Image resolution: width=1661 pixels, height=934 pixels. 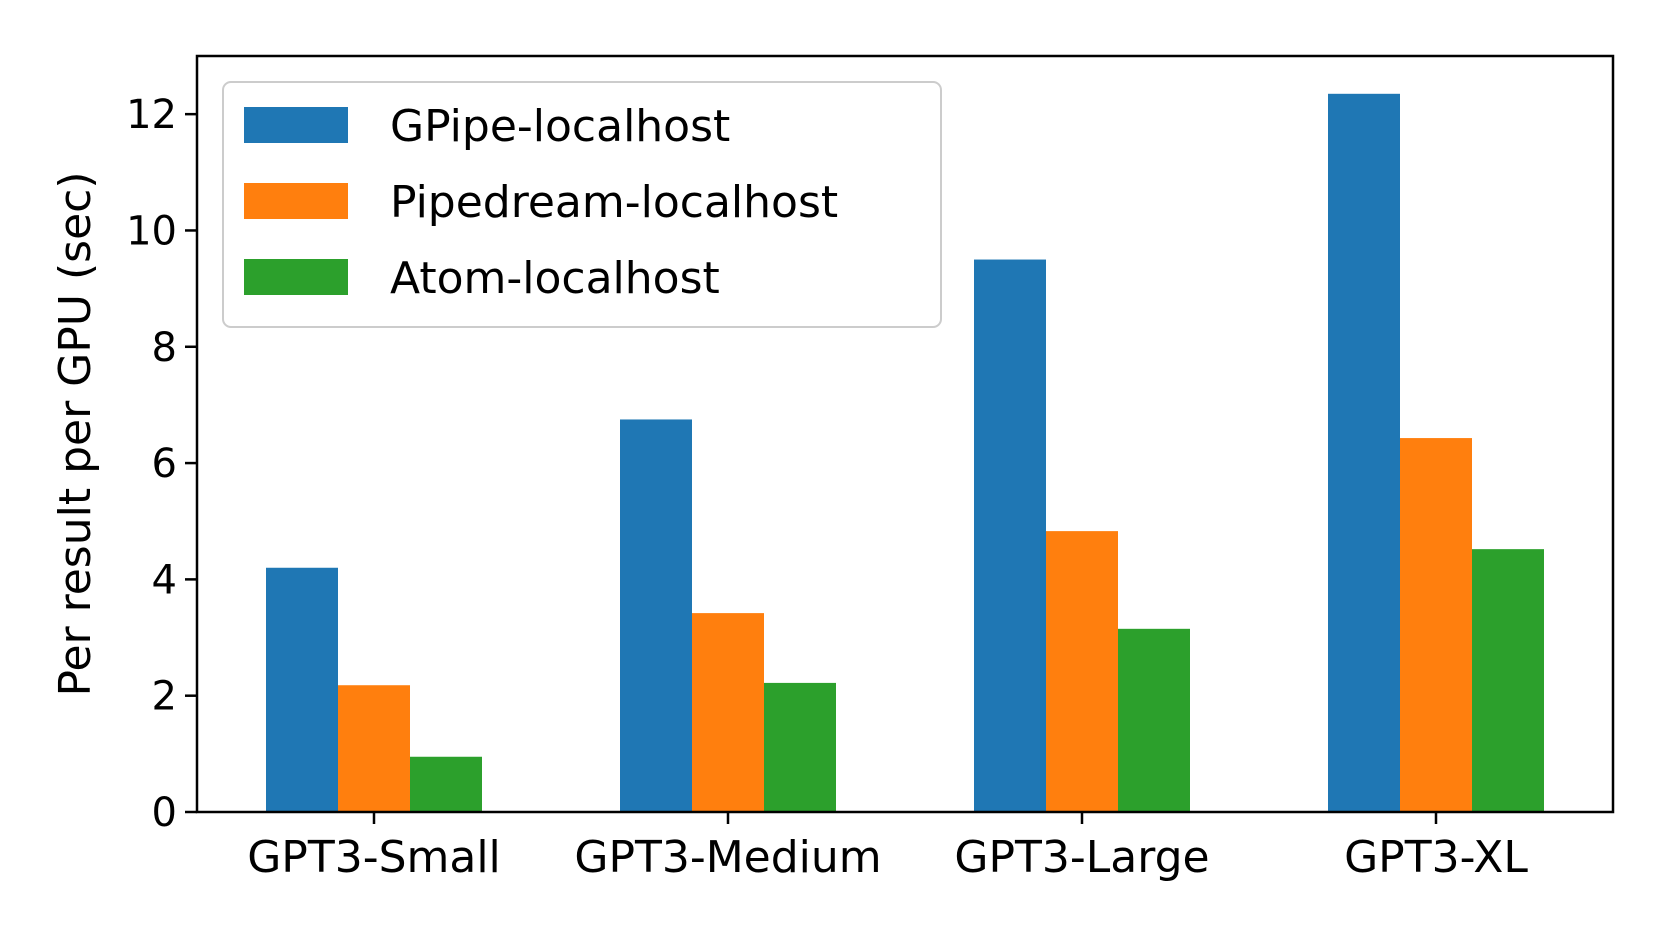 What do you see at coordinates (151, 231) in the screenshot?
I see `y-tick-label: 10` at bounding box center [151, 231].